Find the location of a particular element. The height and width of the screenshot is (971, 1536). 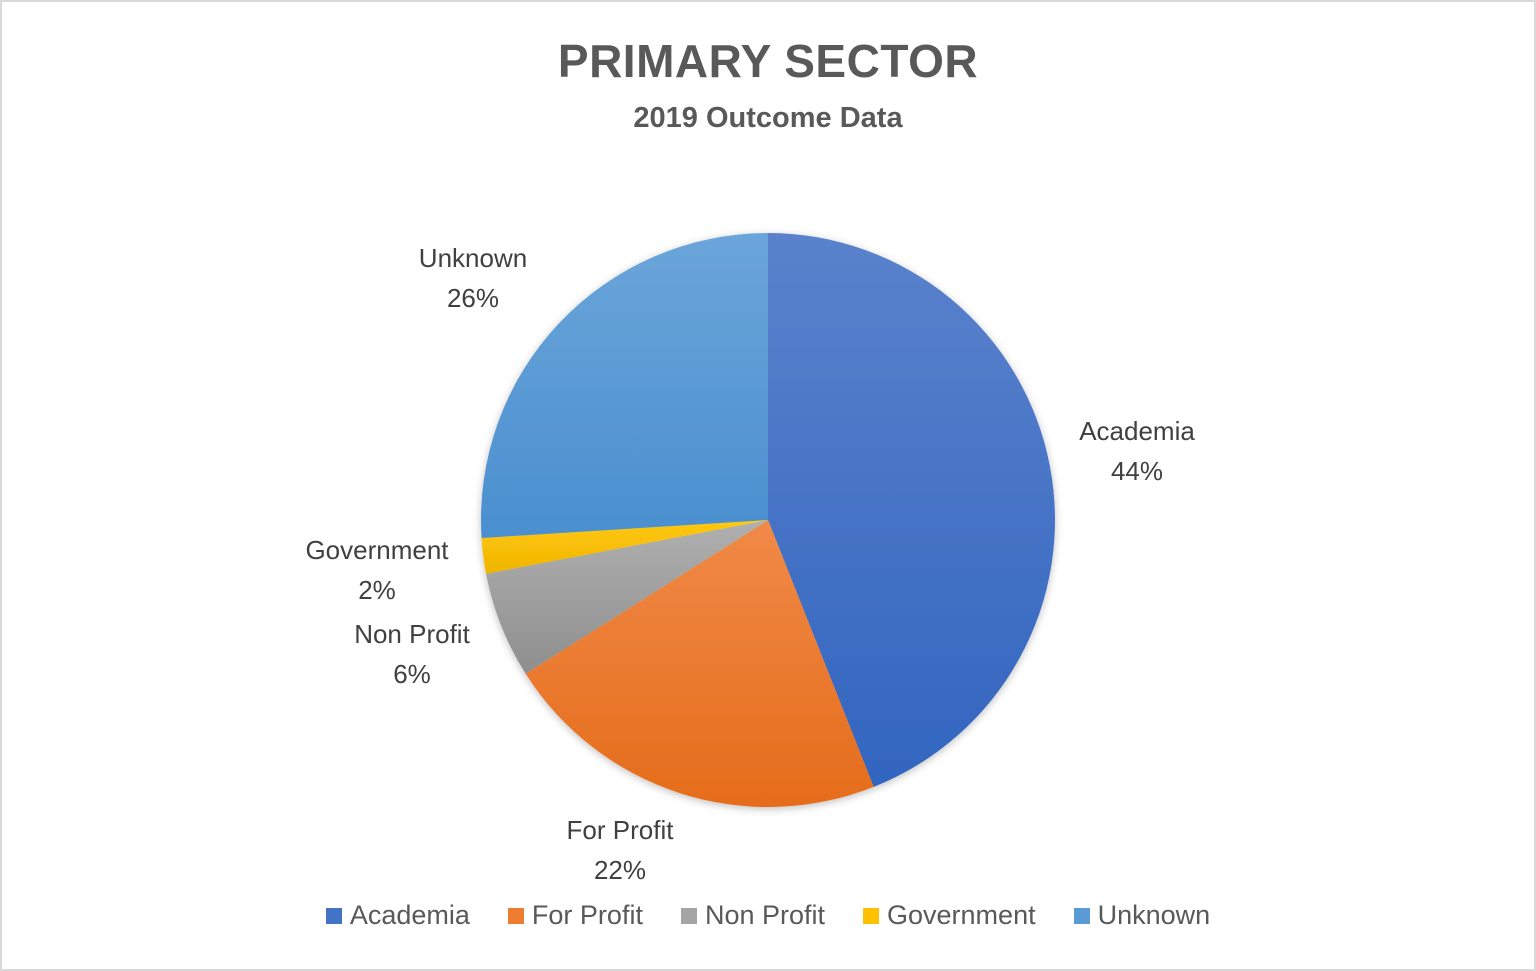

slice-for-profit is located at coordinates (699, 663).